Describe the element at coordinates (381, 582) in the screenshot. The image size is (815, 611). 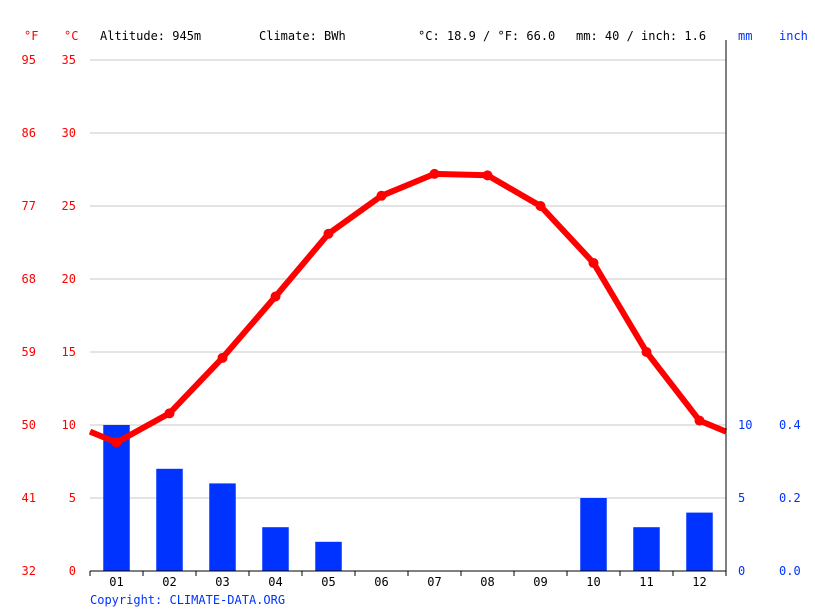
I see `month-tick-label: 06` at that location.